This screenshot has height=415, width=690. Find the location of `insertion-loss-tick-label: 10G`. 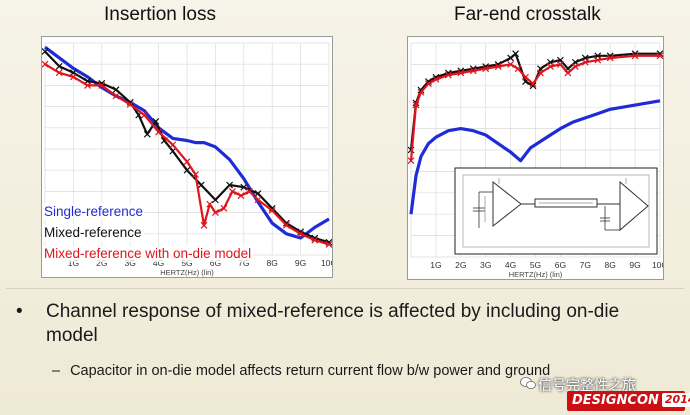

insertion-loss-tick-label: 10G is located at coordinates (326, 263).